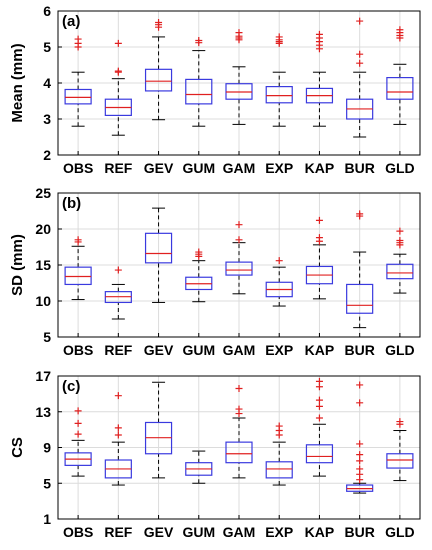 The image size is (432, 550). Describe the element at coordinates (43, 376) in the screenshot. I see `y-tick-label: 17` at that location.